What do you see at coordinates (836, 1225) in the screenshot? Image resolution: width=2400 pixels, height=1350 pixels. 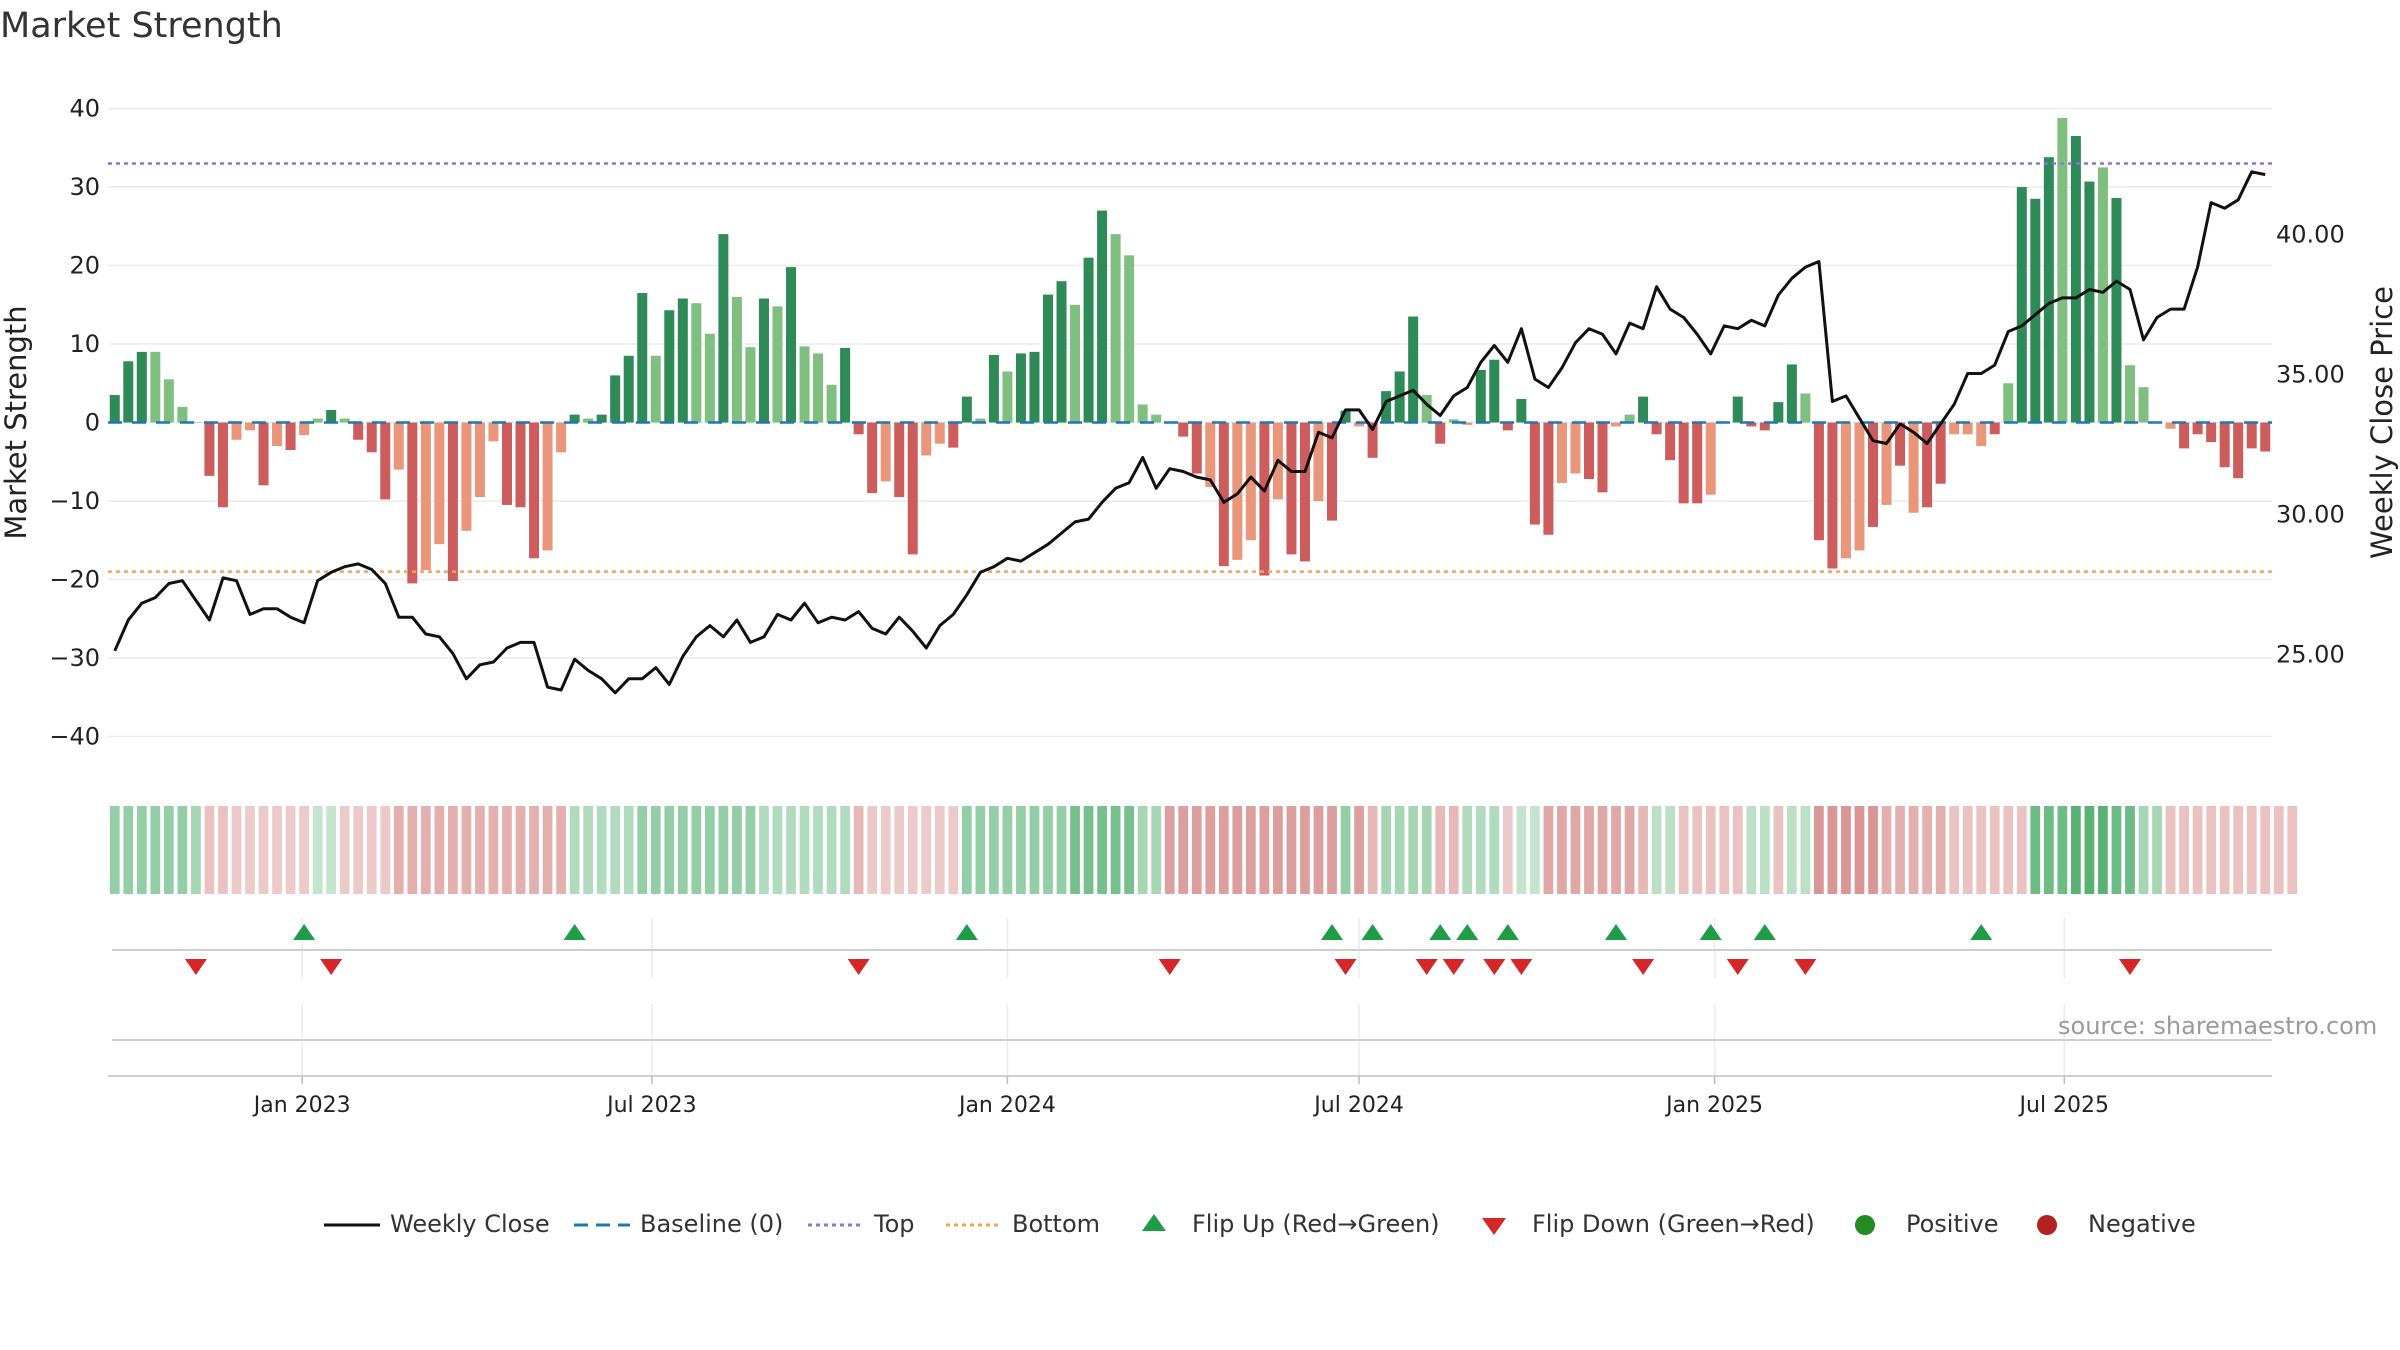 I see `legend-swatch-top` at bounding box center [836, 1225].